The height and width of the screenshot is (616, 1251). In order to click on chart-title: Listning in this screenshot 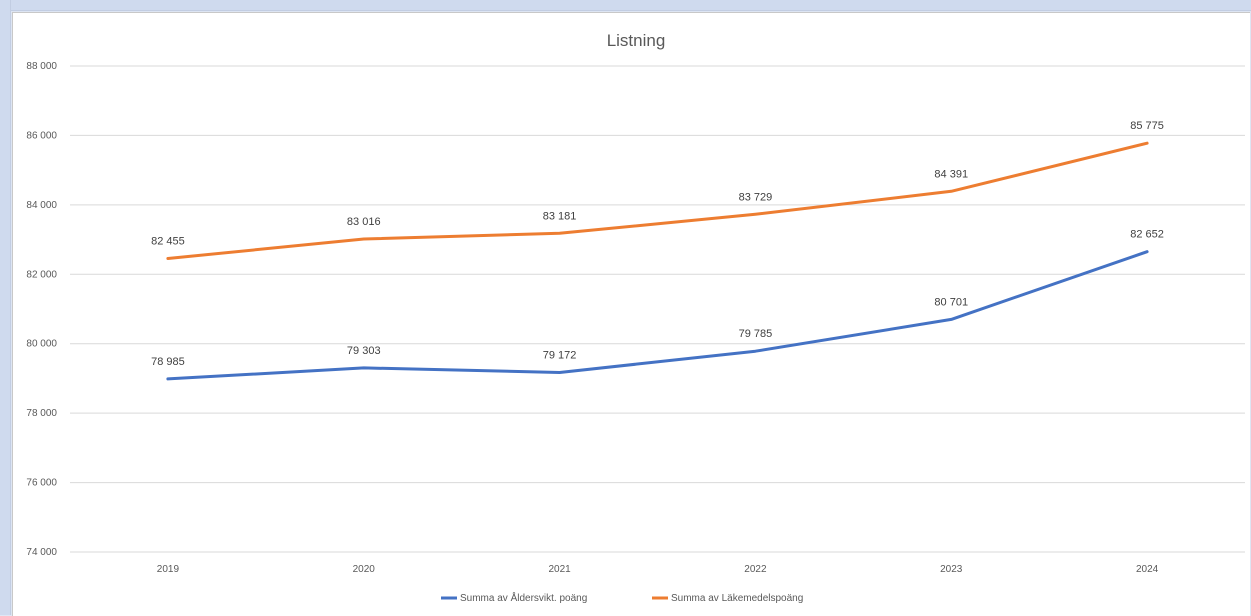, I will do `click(636, 40)`.